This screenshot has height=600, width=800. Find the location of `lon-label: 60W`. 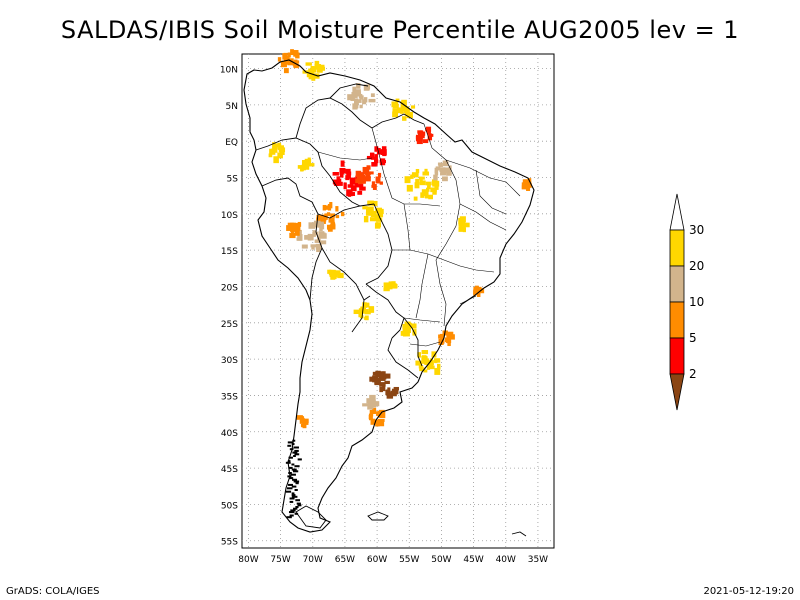

lon-label: 60W is located at coordinates (377, 560).